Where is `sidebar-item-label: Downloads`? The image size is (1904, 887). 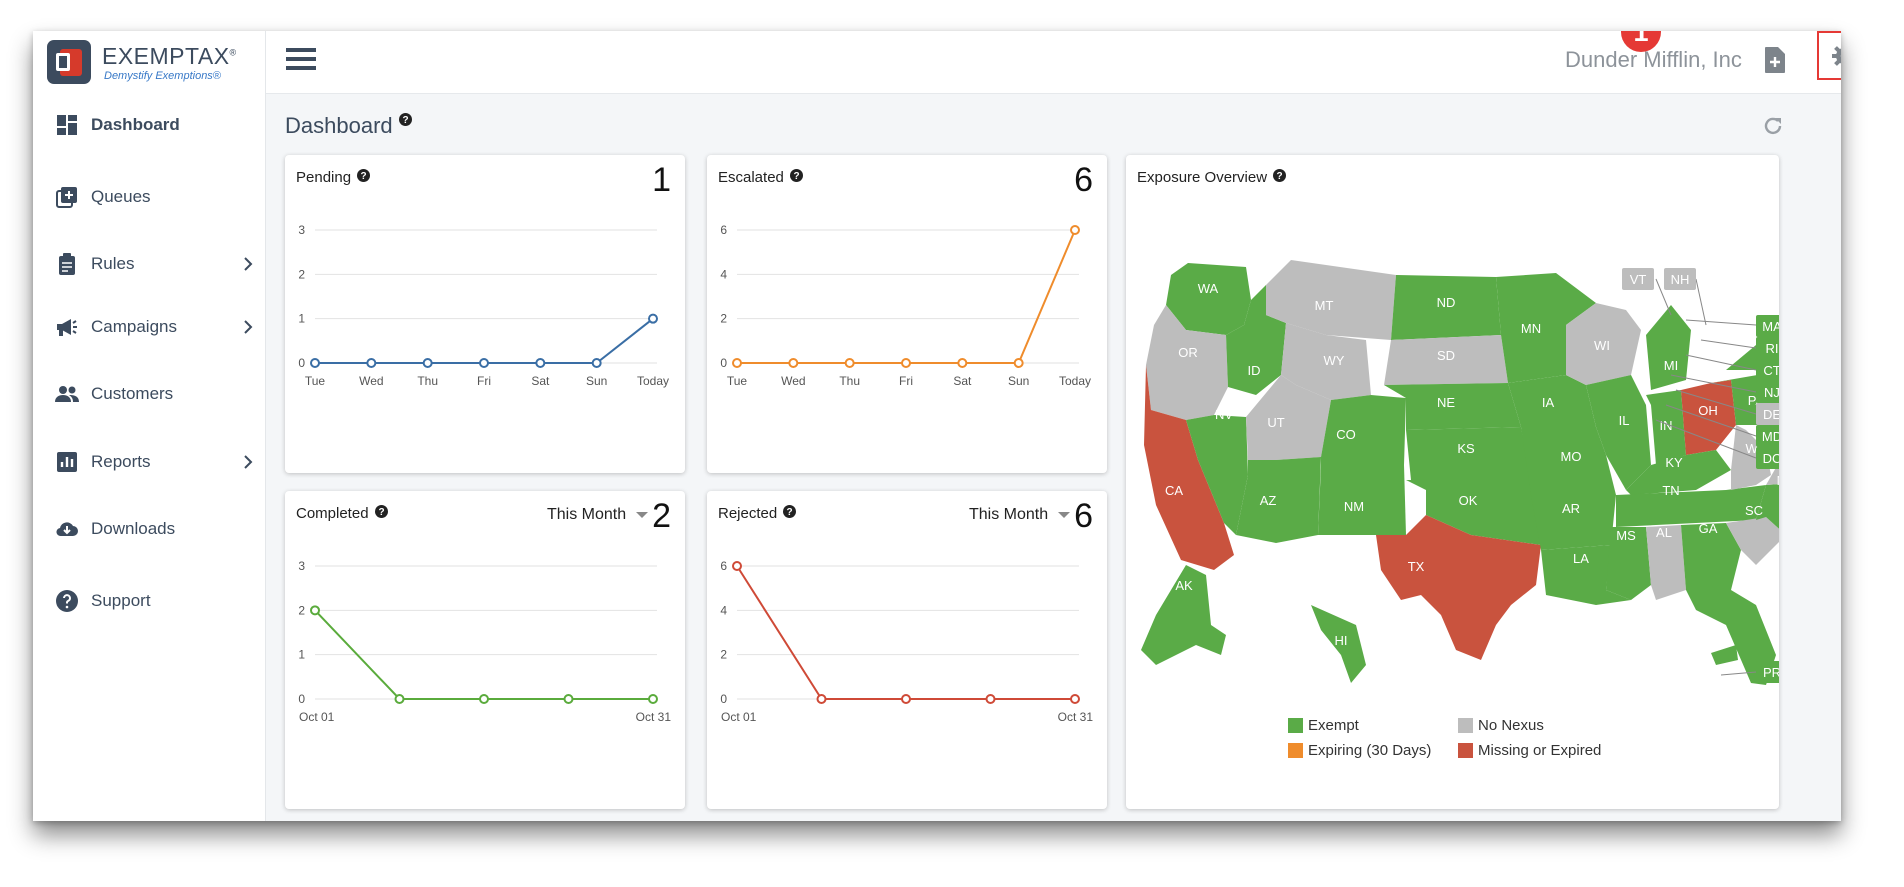
sidebar-item-label: Downloads is located at coordinates (133, 528).